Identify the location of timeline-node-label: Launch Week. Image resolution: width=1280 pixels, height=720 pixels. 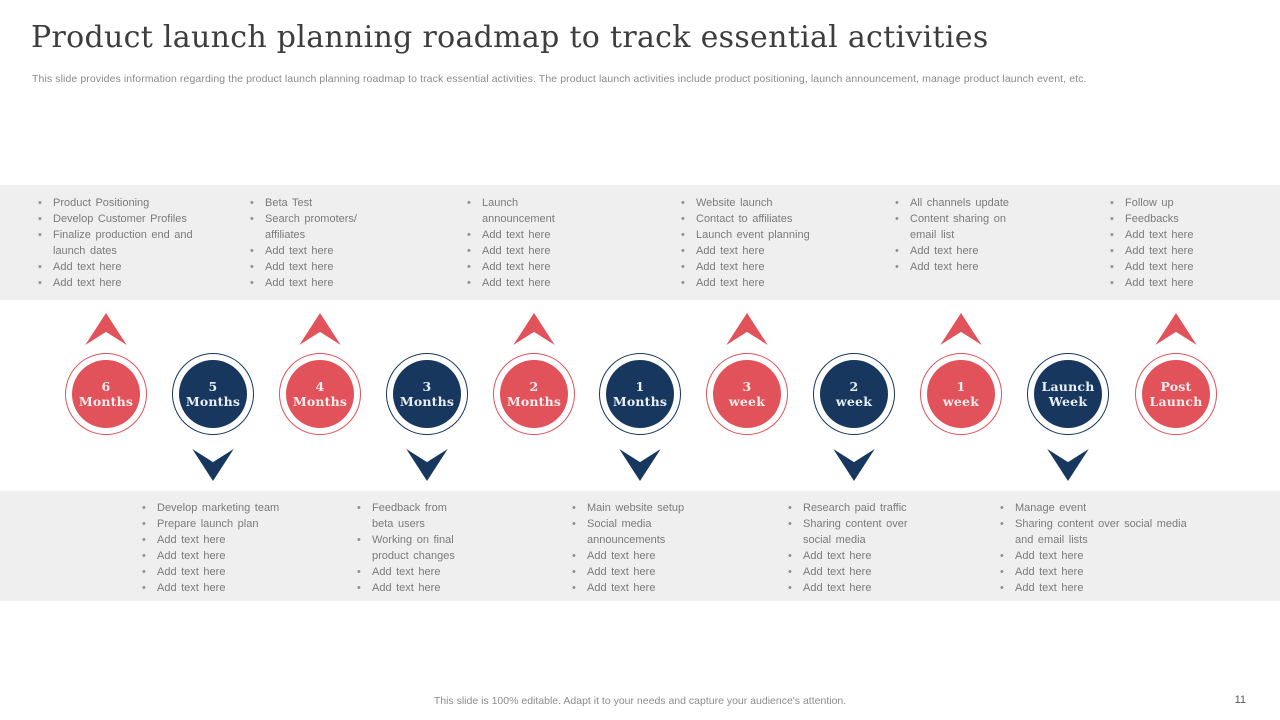
(1068, 394).